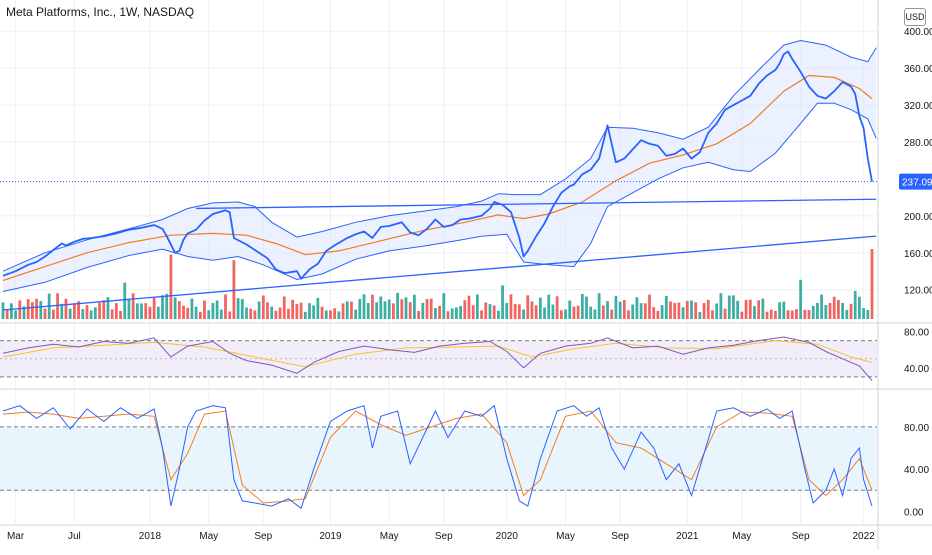  I want to click on price-tick-label: 120.00, so click(918, 291).